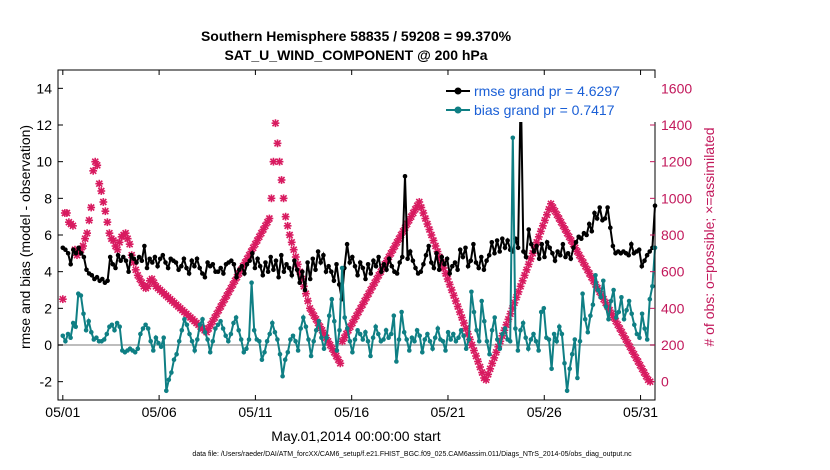 The height and width of the screenshot is (470, 830). I want to click on y-right-tick-label: 200, so click(673, 345).